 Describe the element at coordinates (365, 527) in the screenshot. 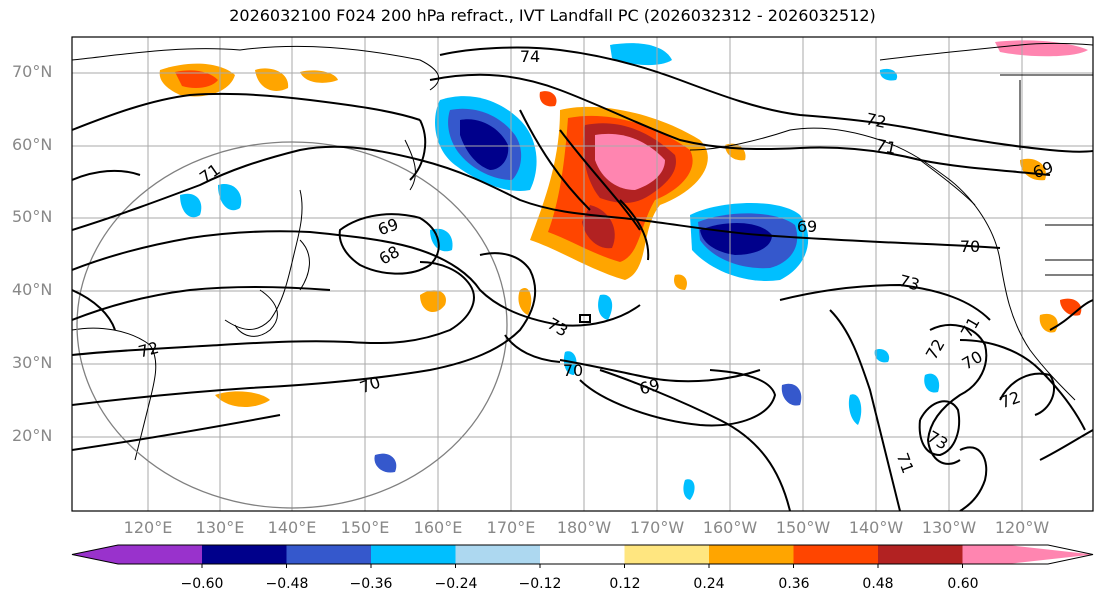

I see `lon-label: 150°E` at that location.